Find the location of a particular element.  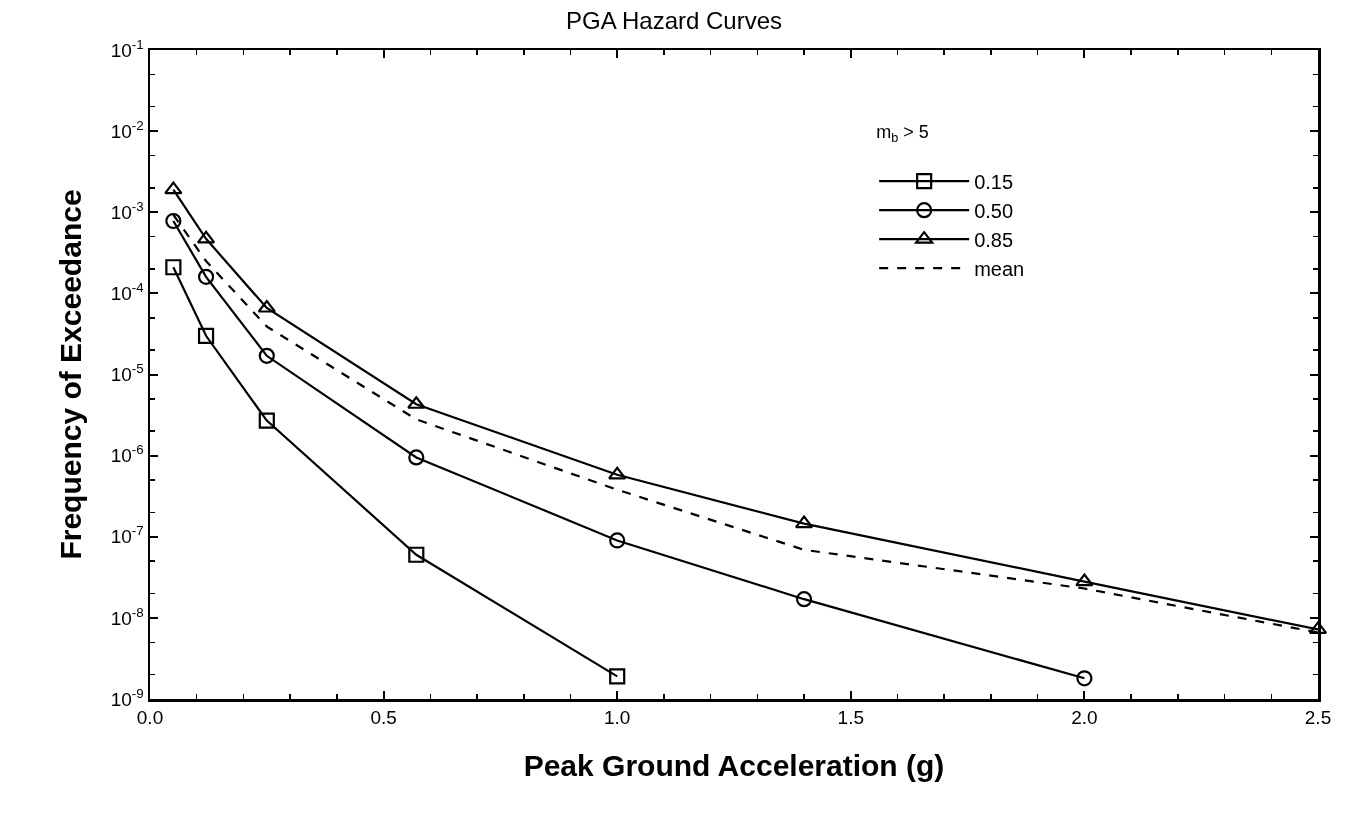

y-tick-label: 10$^{-6}$ is located at coordinates (127, 454).